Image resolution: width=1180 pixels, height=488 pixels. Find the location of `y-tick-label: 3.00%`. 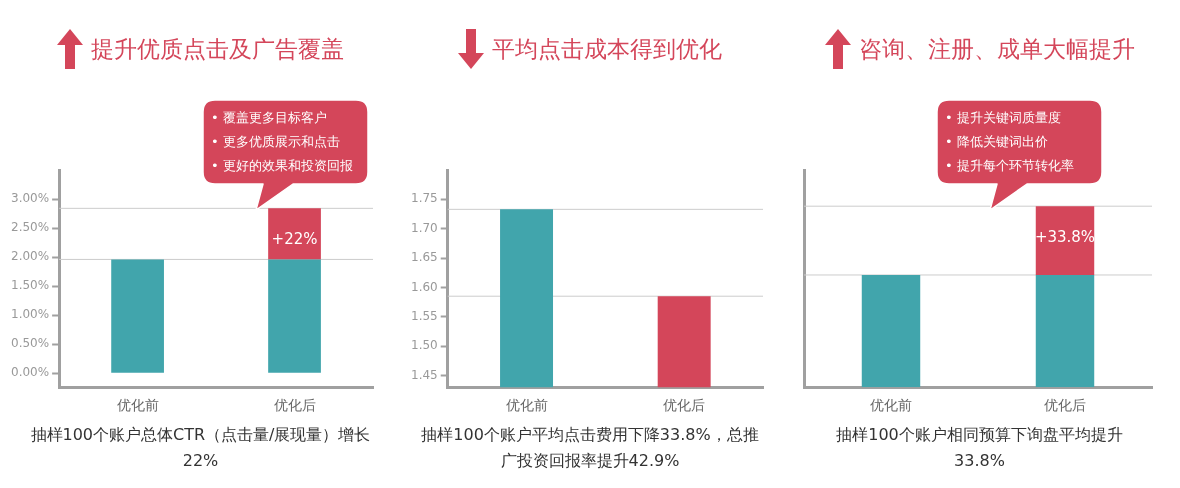

y-tick-label: 3.00% is located at coordinates (30, 198).